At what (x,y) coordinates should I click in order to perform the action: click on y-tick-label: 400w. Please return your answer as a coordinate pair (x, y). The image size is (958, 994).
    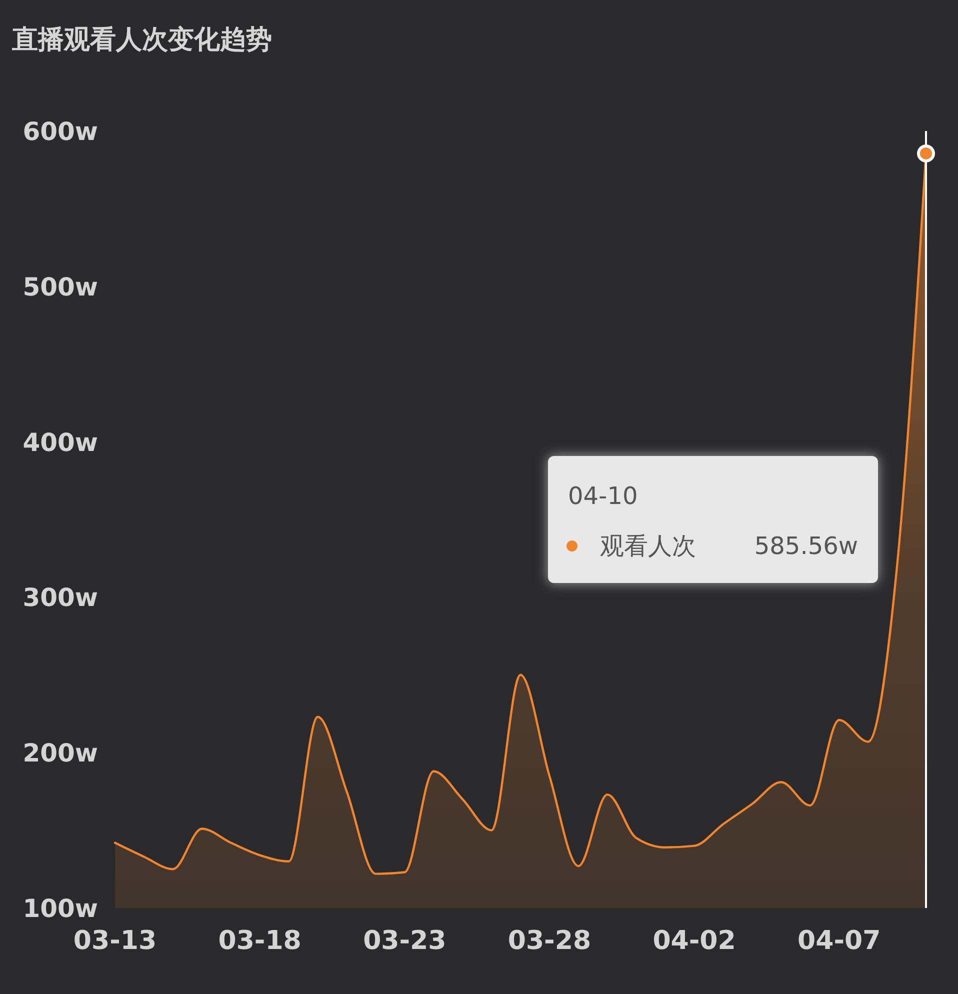
    Looking at the image, I should click on (60, 441).